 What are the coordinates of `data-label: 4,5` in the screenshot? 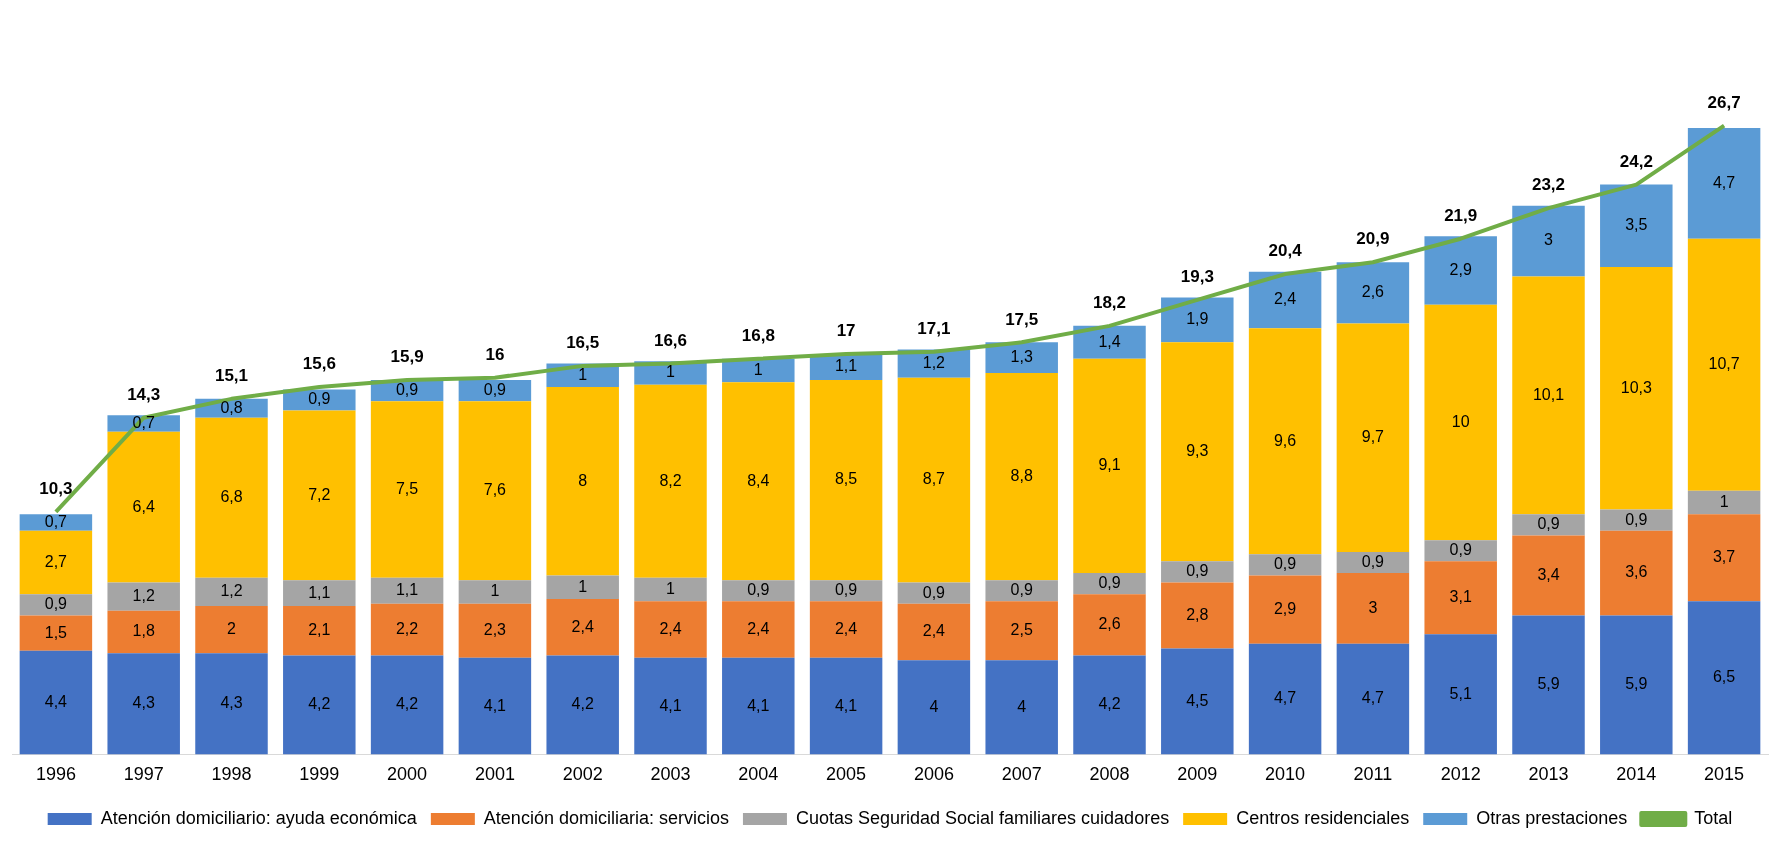 It's located at (1197, 700).